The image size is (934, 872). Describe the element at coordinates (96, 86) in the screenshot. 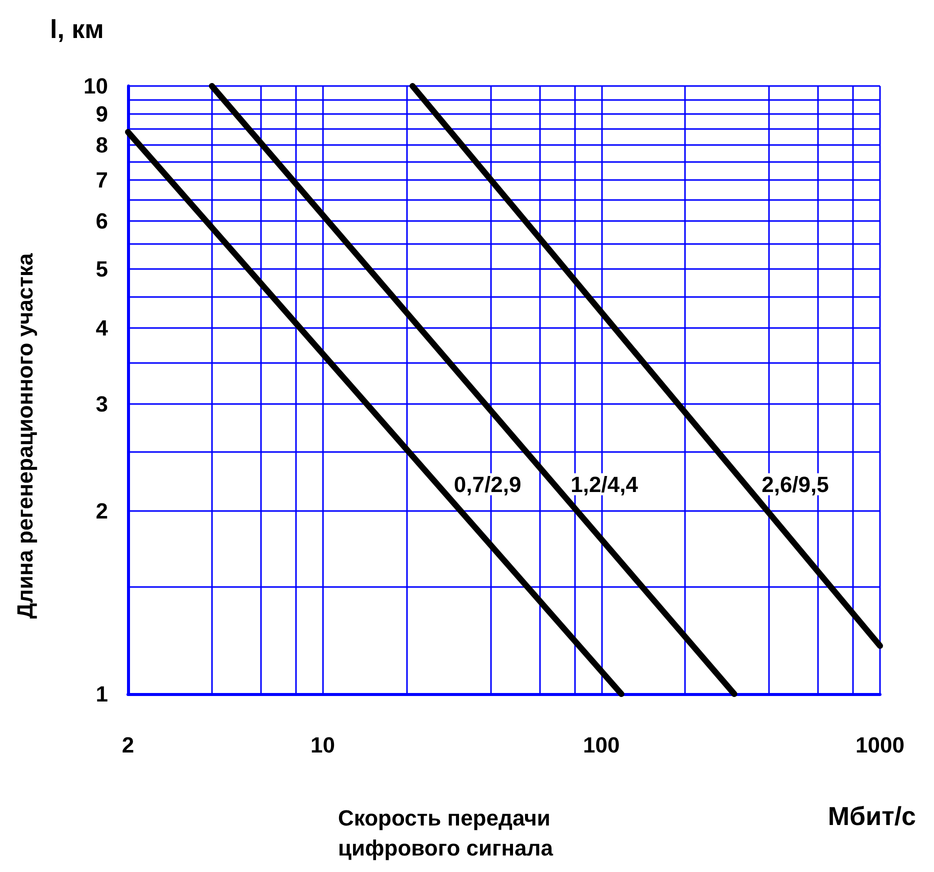

I see `y-tick-label: 10` at that location.